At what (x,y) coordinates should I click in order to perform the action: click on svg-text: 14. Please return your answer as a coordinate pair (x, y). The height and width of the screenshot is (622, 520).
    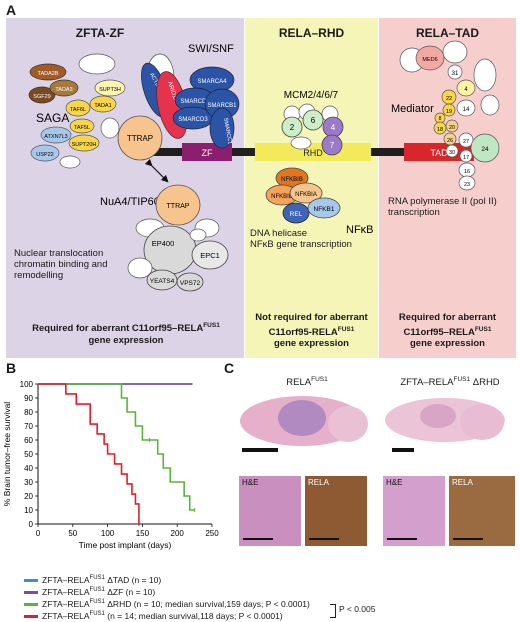
    Looking at the image, I should click on (466, 110).